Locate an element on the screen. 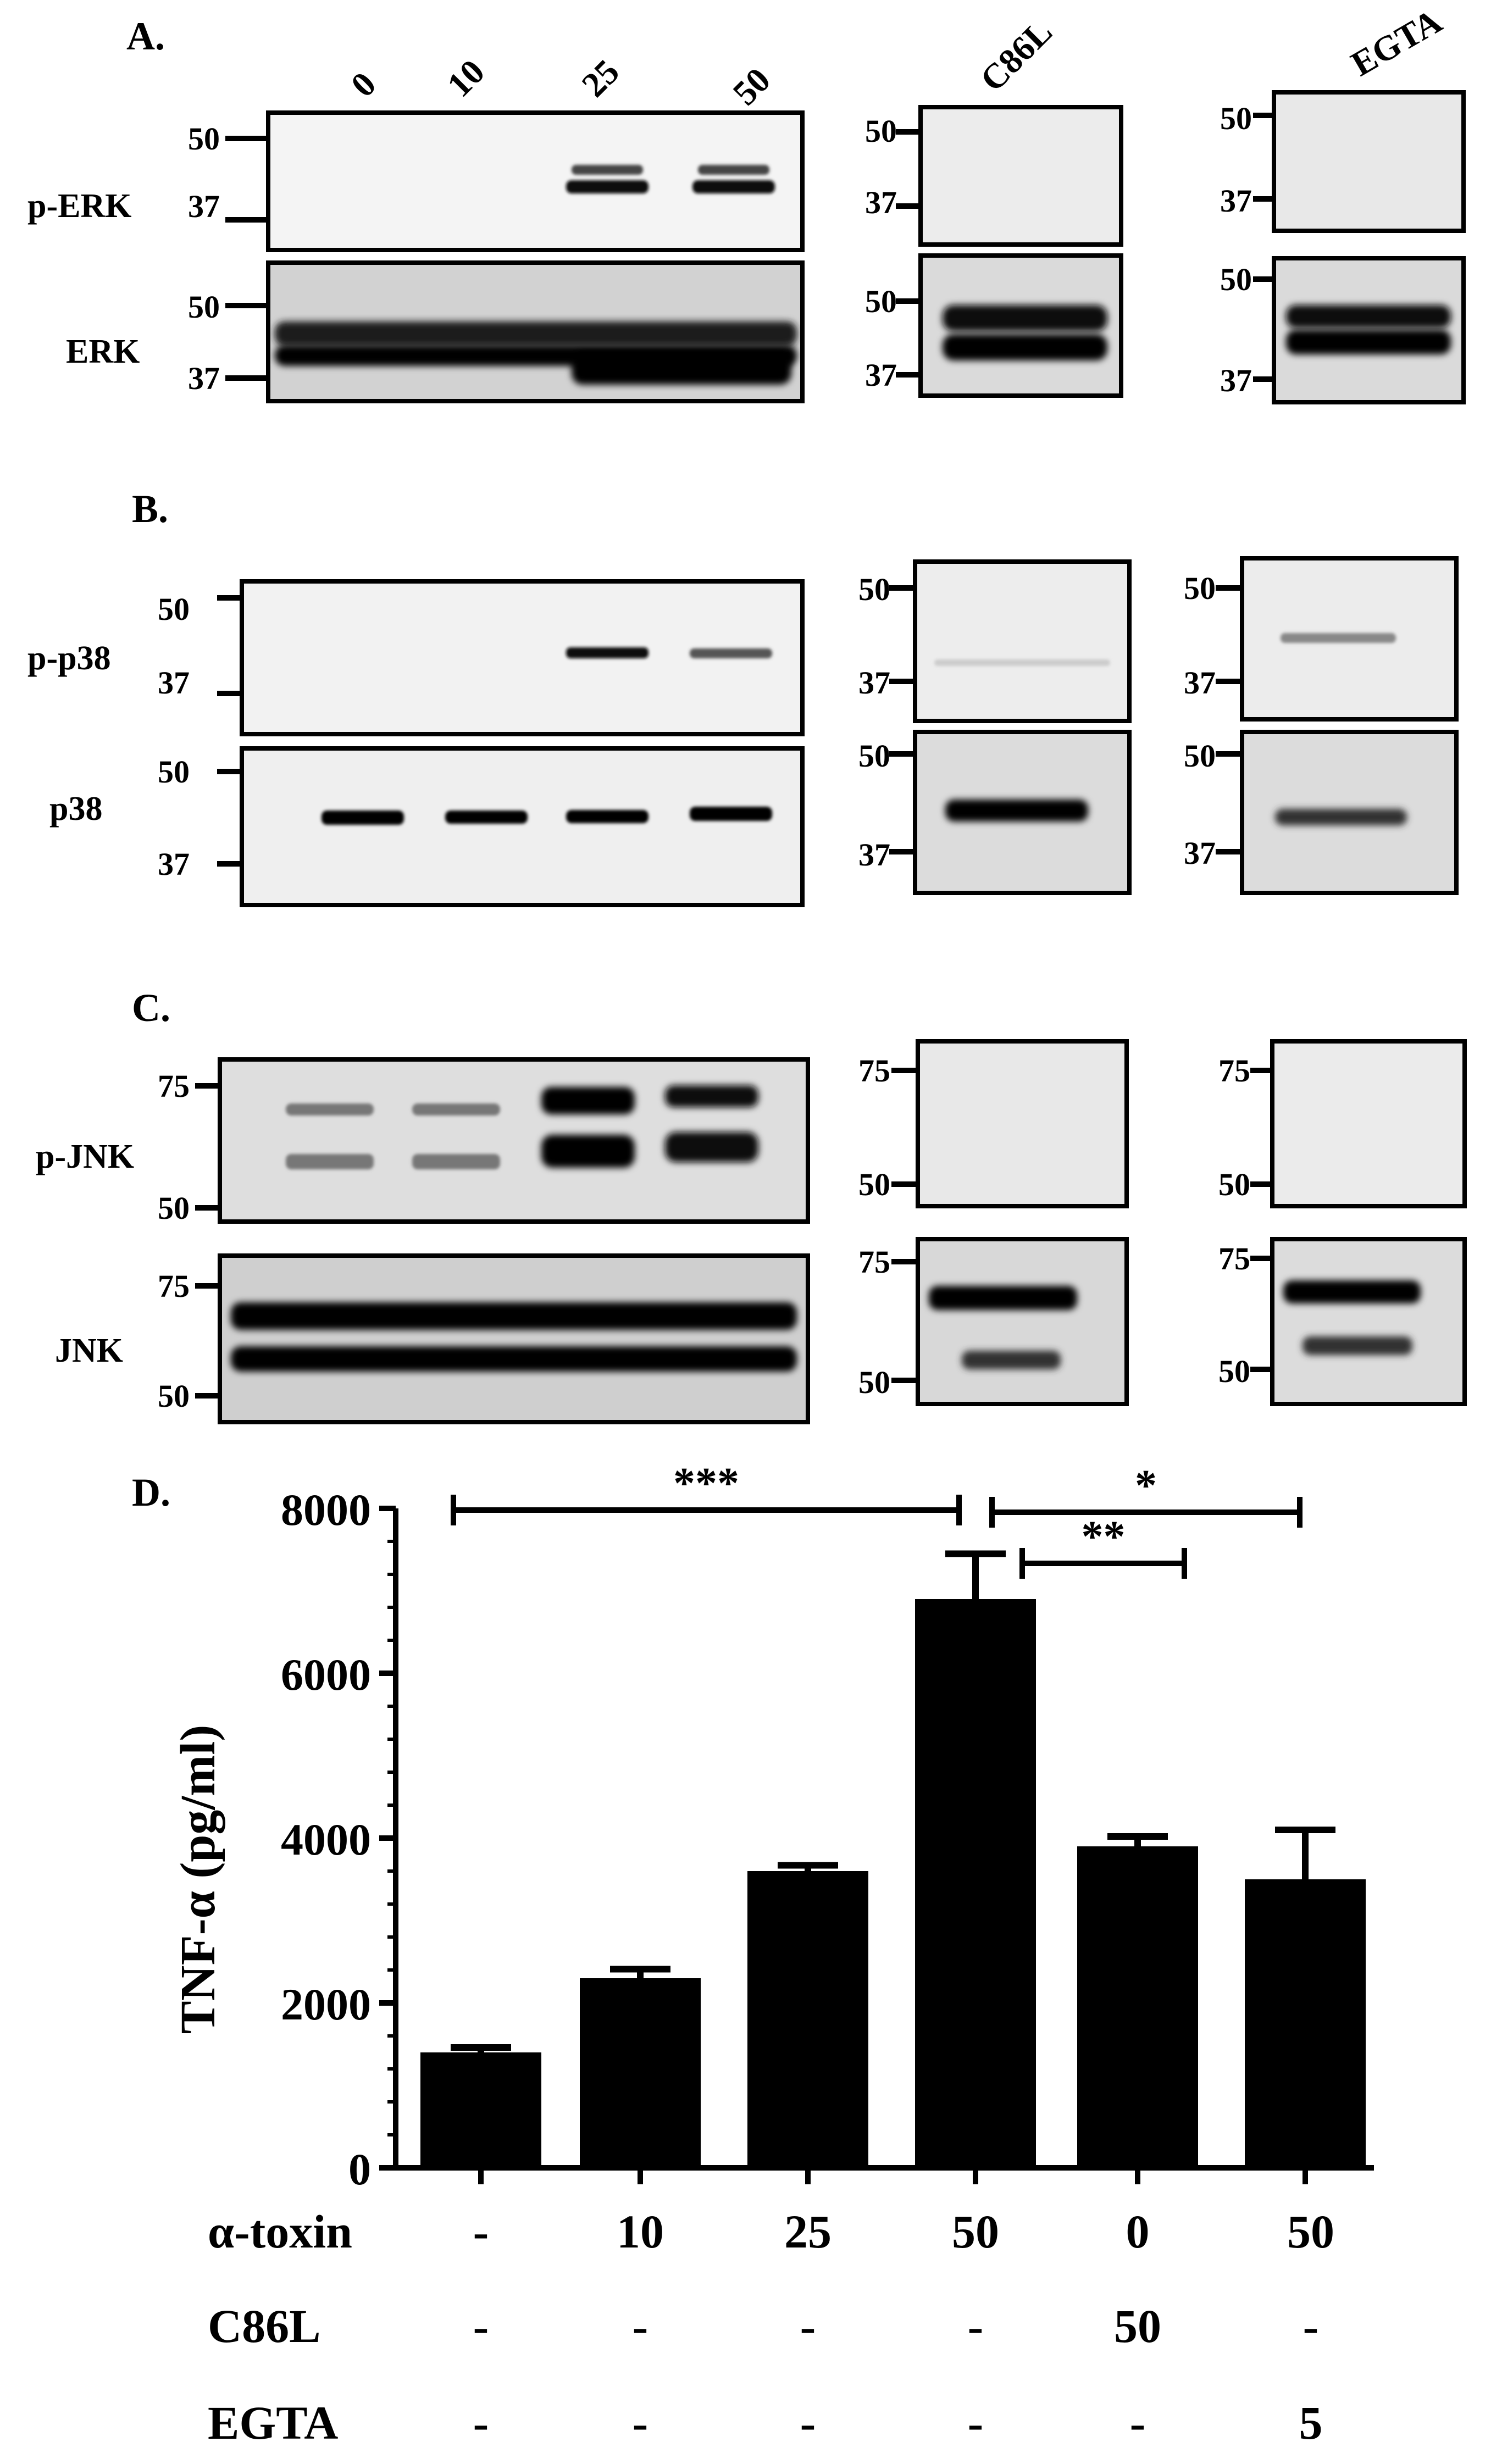  blot-p-erk-c86l is located at coordinates (1020, 176).